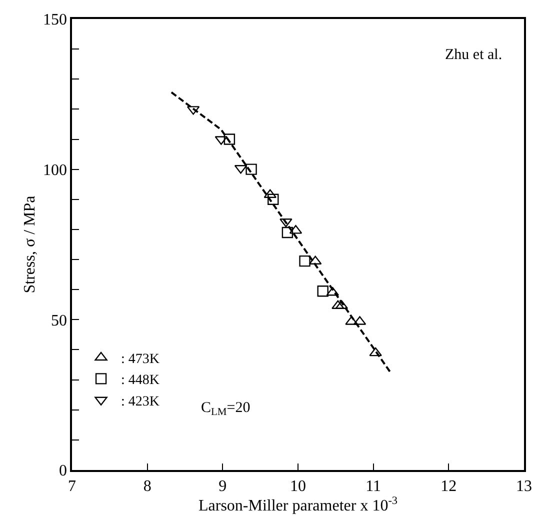 This screenshot has width=544, height=526. I want to click on y-axis-title: Stress, σ / MPa, so click(29, 245).